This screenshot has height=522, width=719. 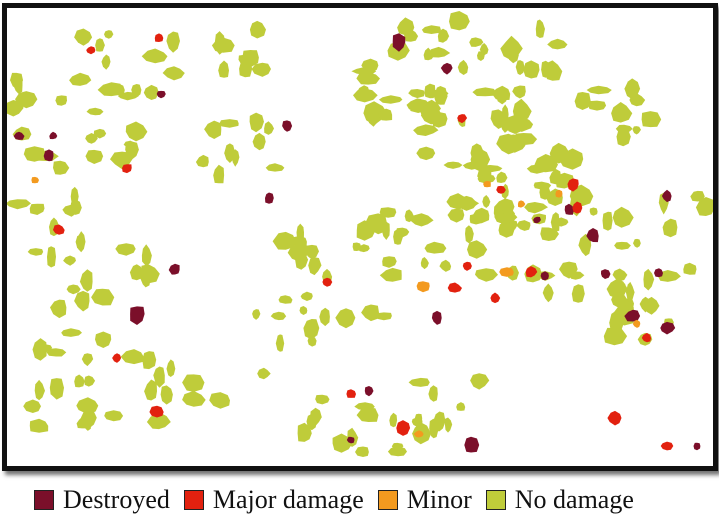 I want to click on legend-swatch-destroyed, so click(x=44, y=500).